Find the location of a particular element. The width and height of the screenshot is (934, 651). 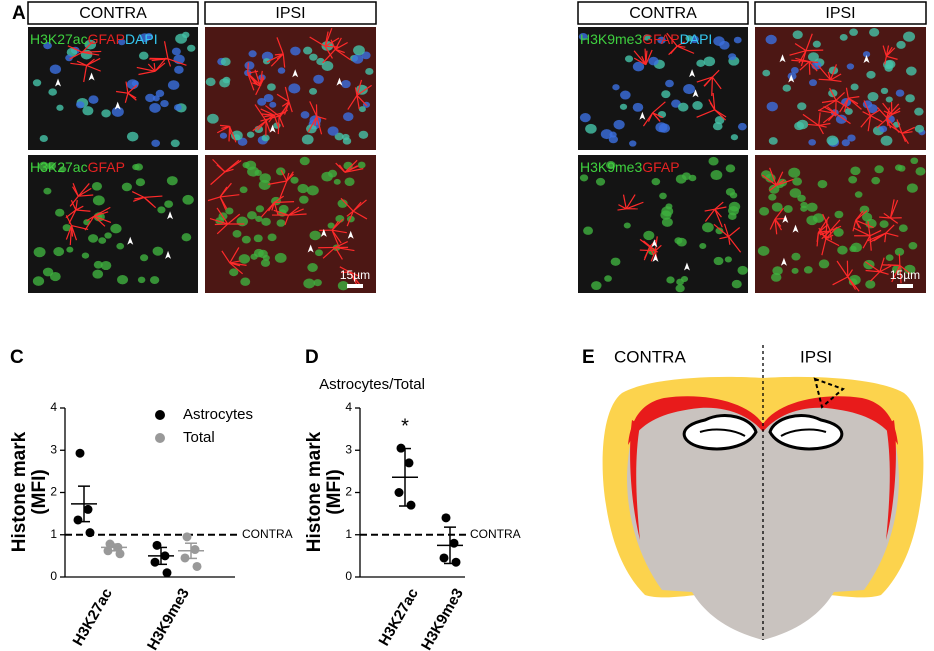

panel-label: E is located at coordinates (588, 357).